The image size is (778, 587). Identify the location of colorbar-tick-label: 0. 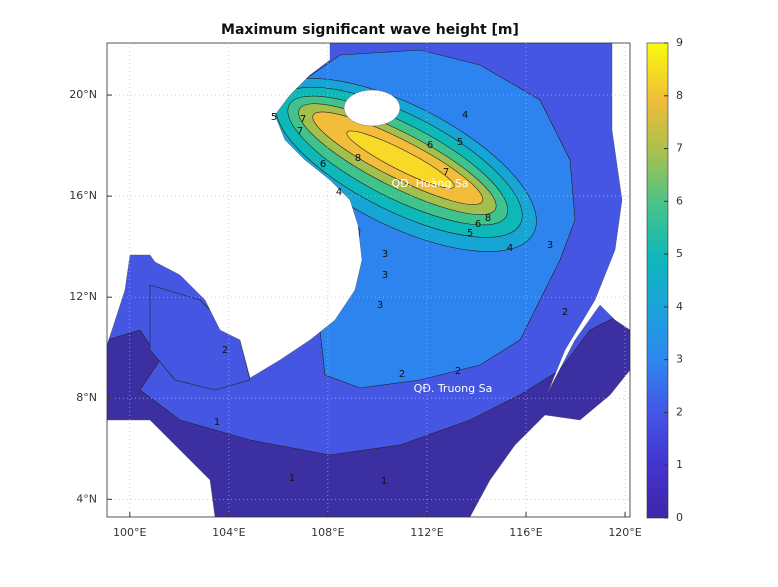
(679, 517).